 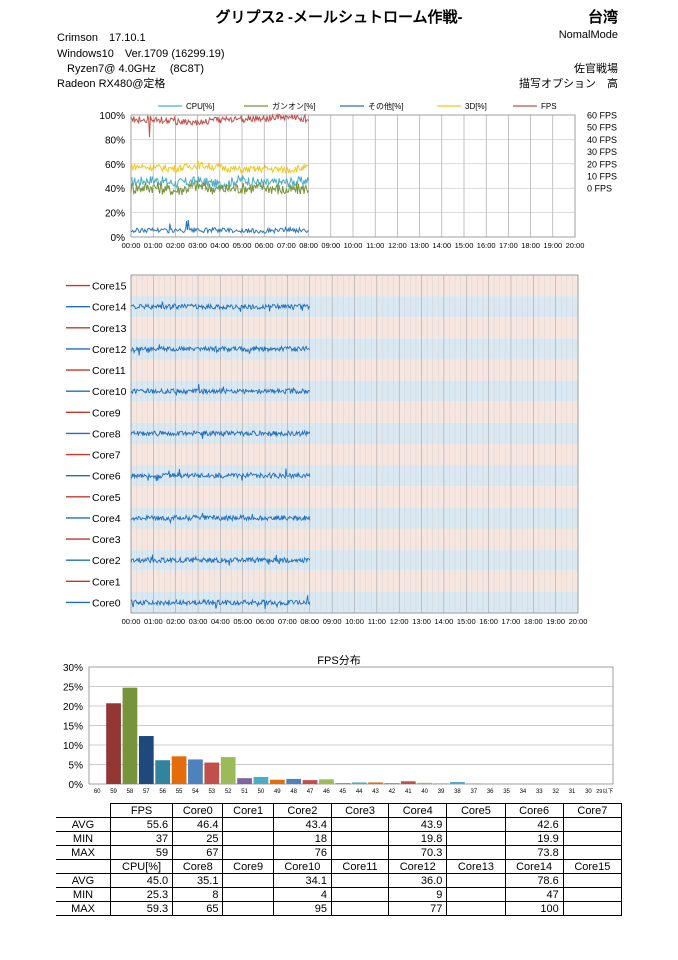 I want to click on stats-row-max: MAX 59.3 65 95 77 100, so click(x=339, y=908).